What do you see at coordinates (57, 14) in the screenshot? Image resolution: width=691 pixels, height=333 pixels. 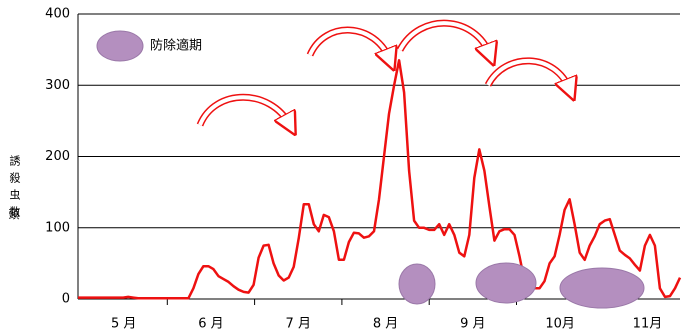 I see `y-tick-label: 400` at bounding box center [57, 14].